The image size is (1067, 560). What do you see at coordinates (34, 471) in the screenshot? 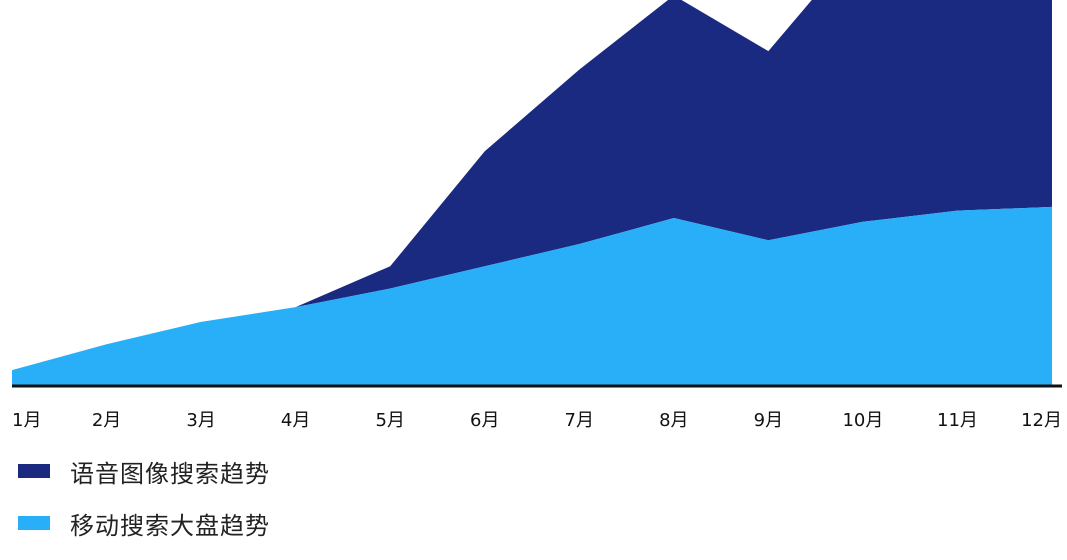
I see `legend-swatch-voice-image-search` at bounding box center [34, 471].